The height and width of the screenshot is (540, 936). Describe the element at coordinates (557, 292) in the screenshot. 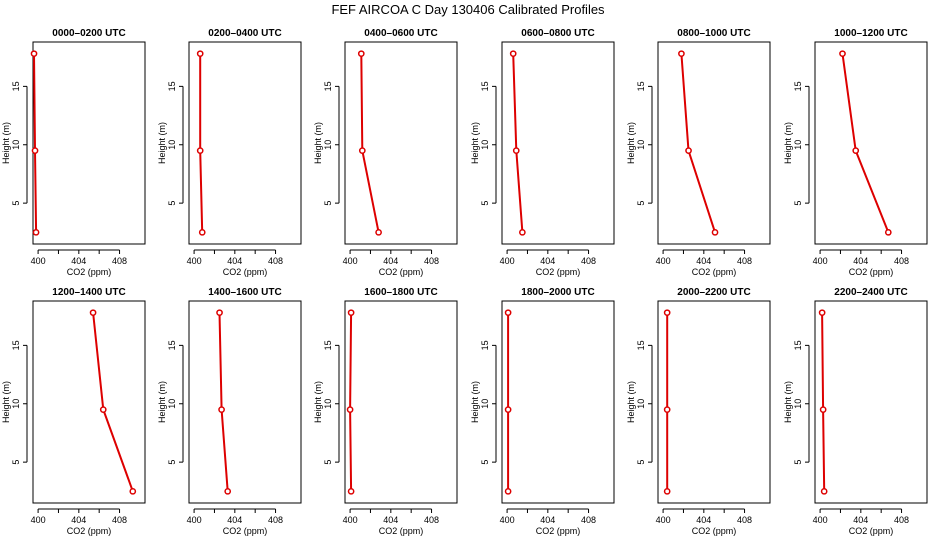

I see `panel-title: 1800–2000 UTC` at that location.